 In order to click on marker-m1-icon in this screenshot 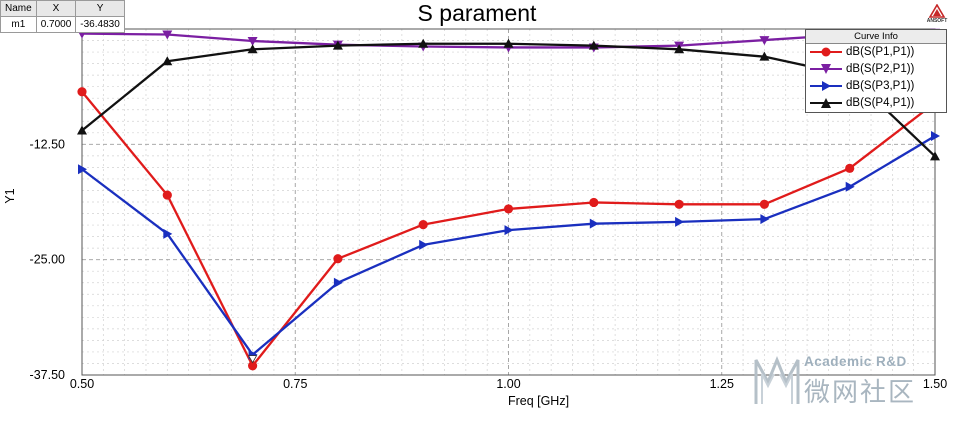, I will do `click(252, 359)`.